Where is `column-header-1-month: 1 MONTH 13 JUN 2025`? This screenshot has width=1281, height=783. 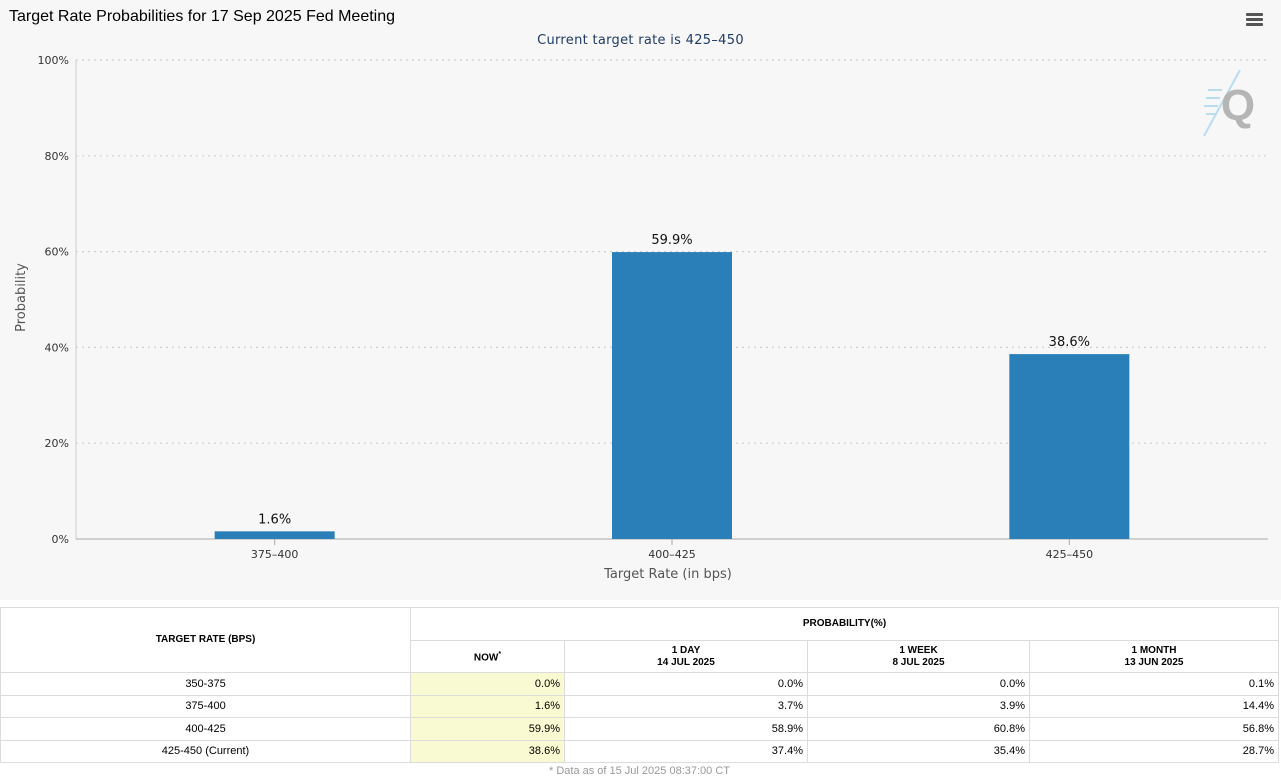
column-header-1-month: 1 MONTH 13 JUN 2025 is located at coordinates (1154, 656).